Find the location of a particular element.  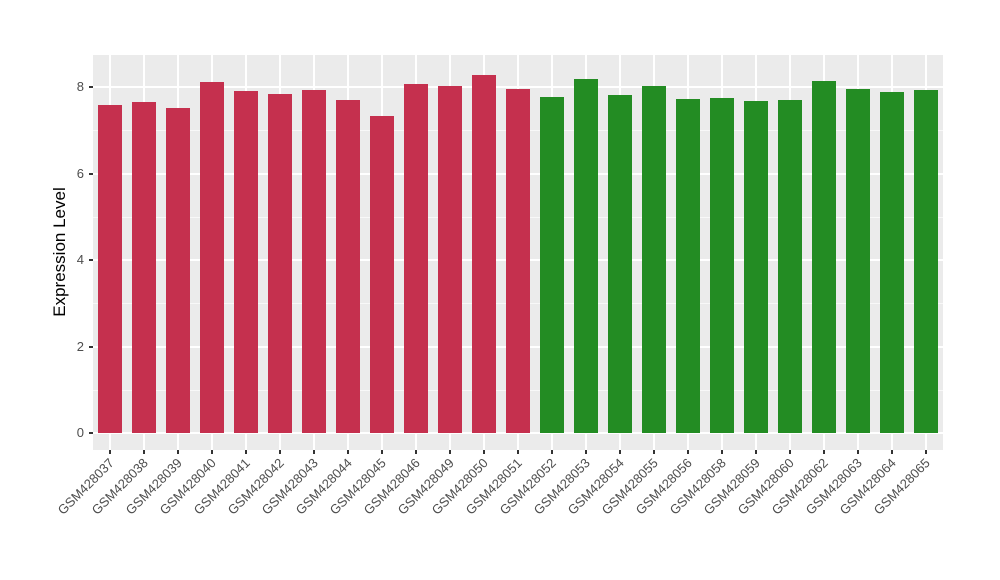

y-tick-label: 2 is located at coordinates (80, 346).